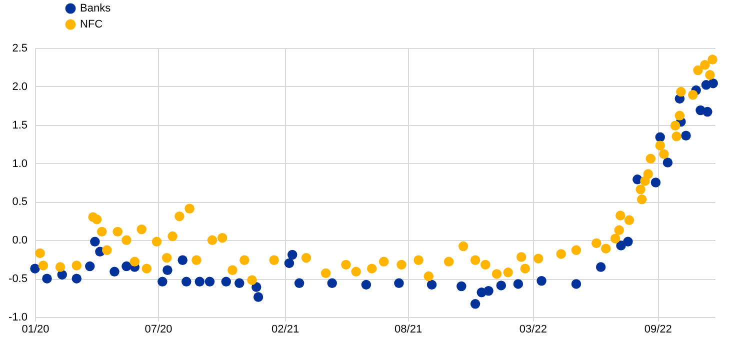 The width and height of the screenshot is (744, 345). I want to click on x-tick-label: 08/21, so click(408, 330).